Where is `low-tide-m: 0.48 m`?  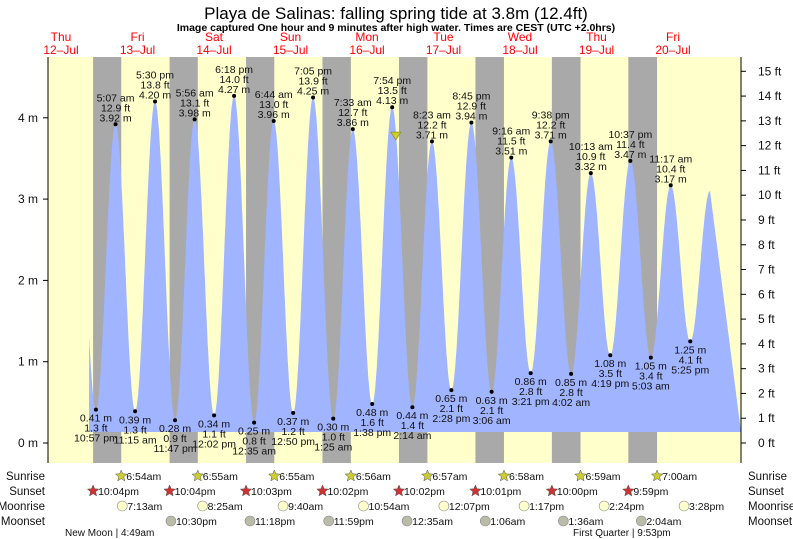 low-tide-m: 0.48 m is located at coordinates (372, 413).